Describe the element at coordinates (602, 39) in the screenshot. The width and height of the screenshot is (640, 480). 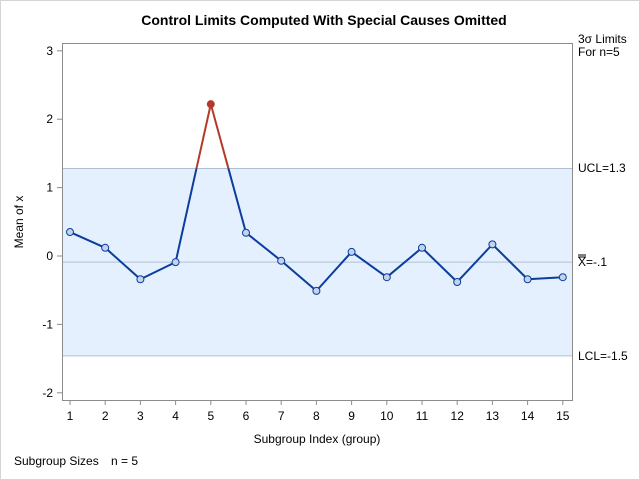
I see `limits-header-line1: 3σ Limits` at that location.